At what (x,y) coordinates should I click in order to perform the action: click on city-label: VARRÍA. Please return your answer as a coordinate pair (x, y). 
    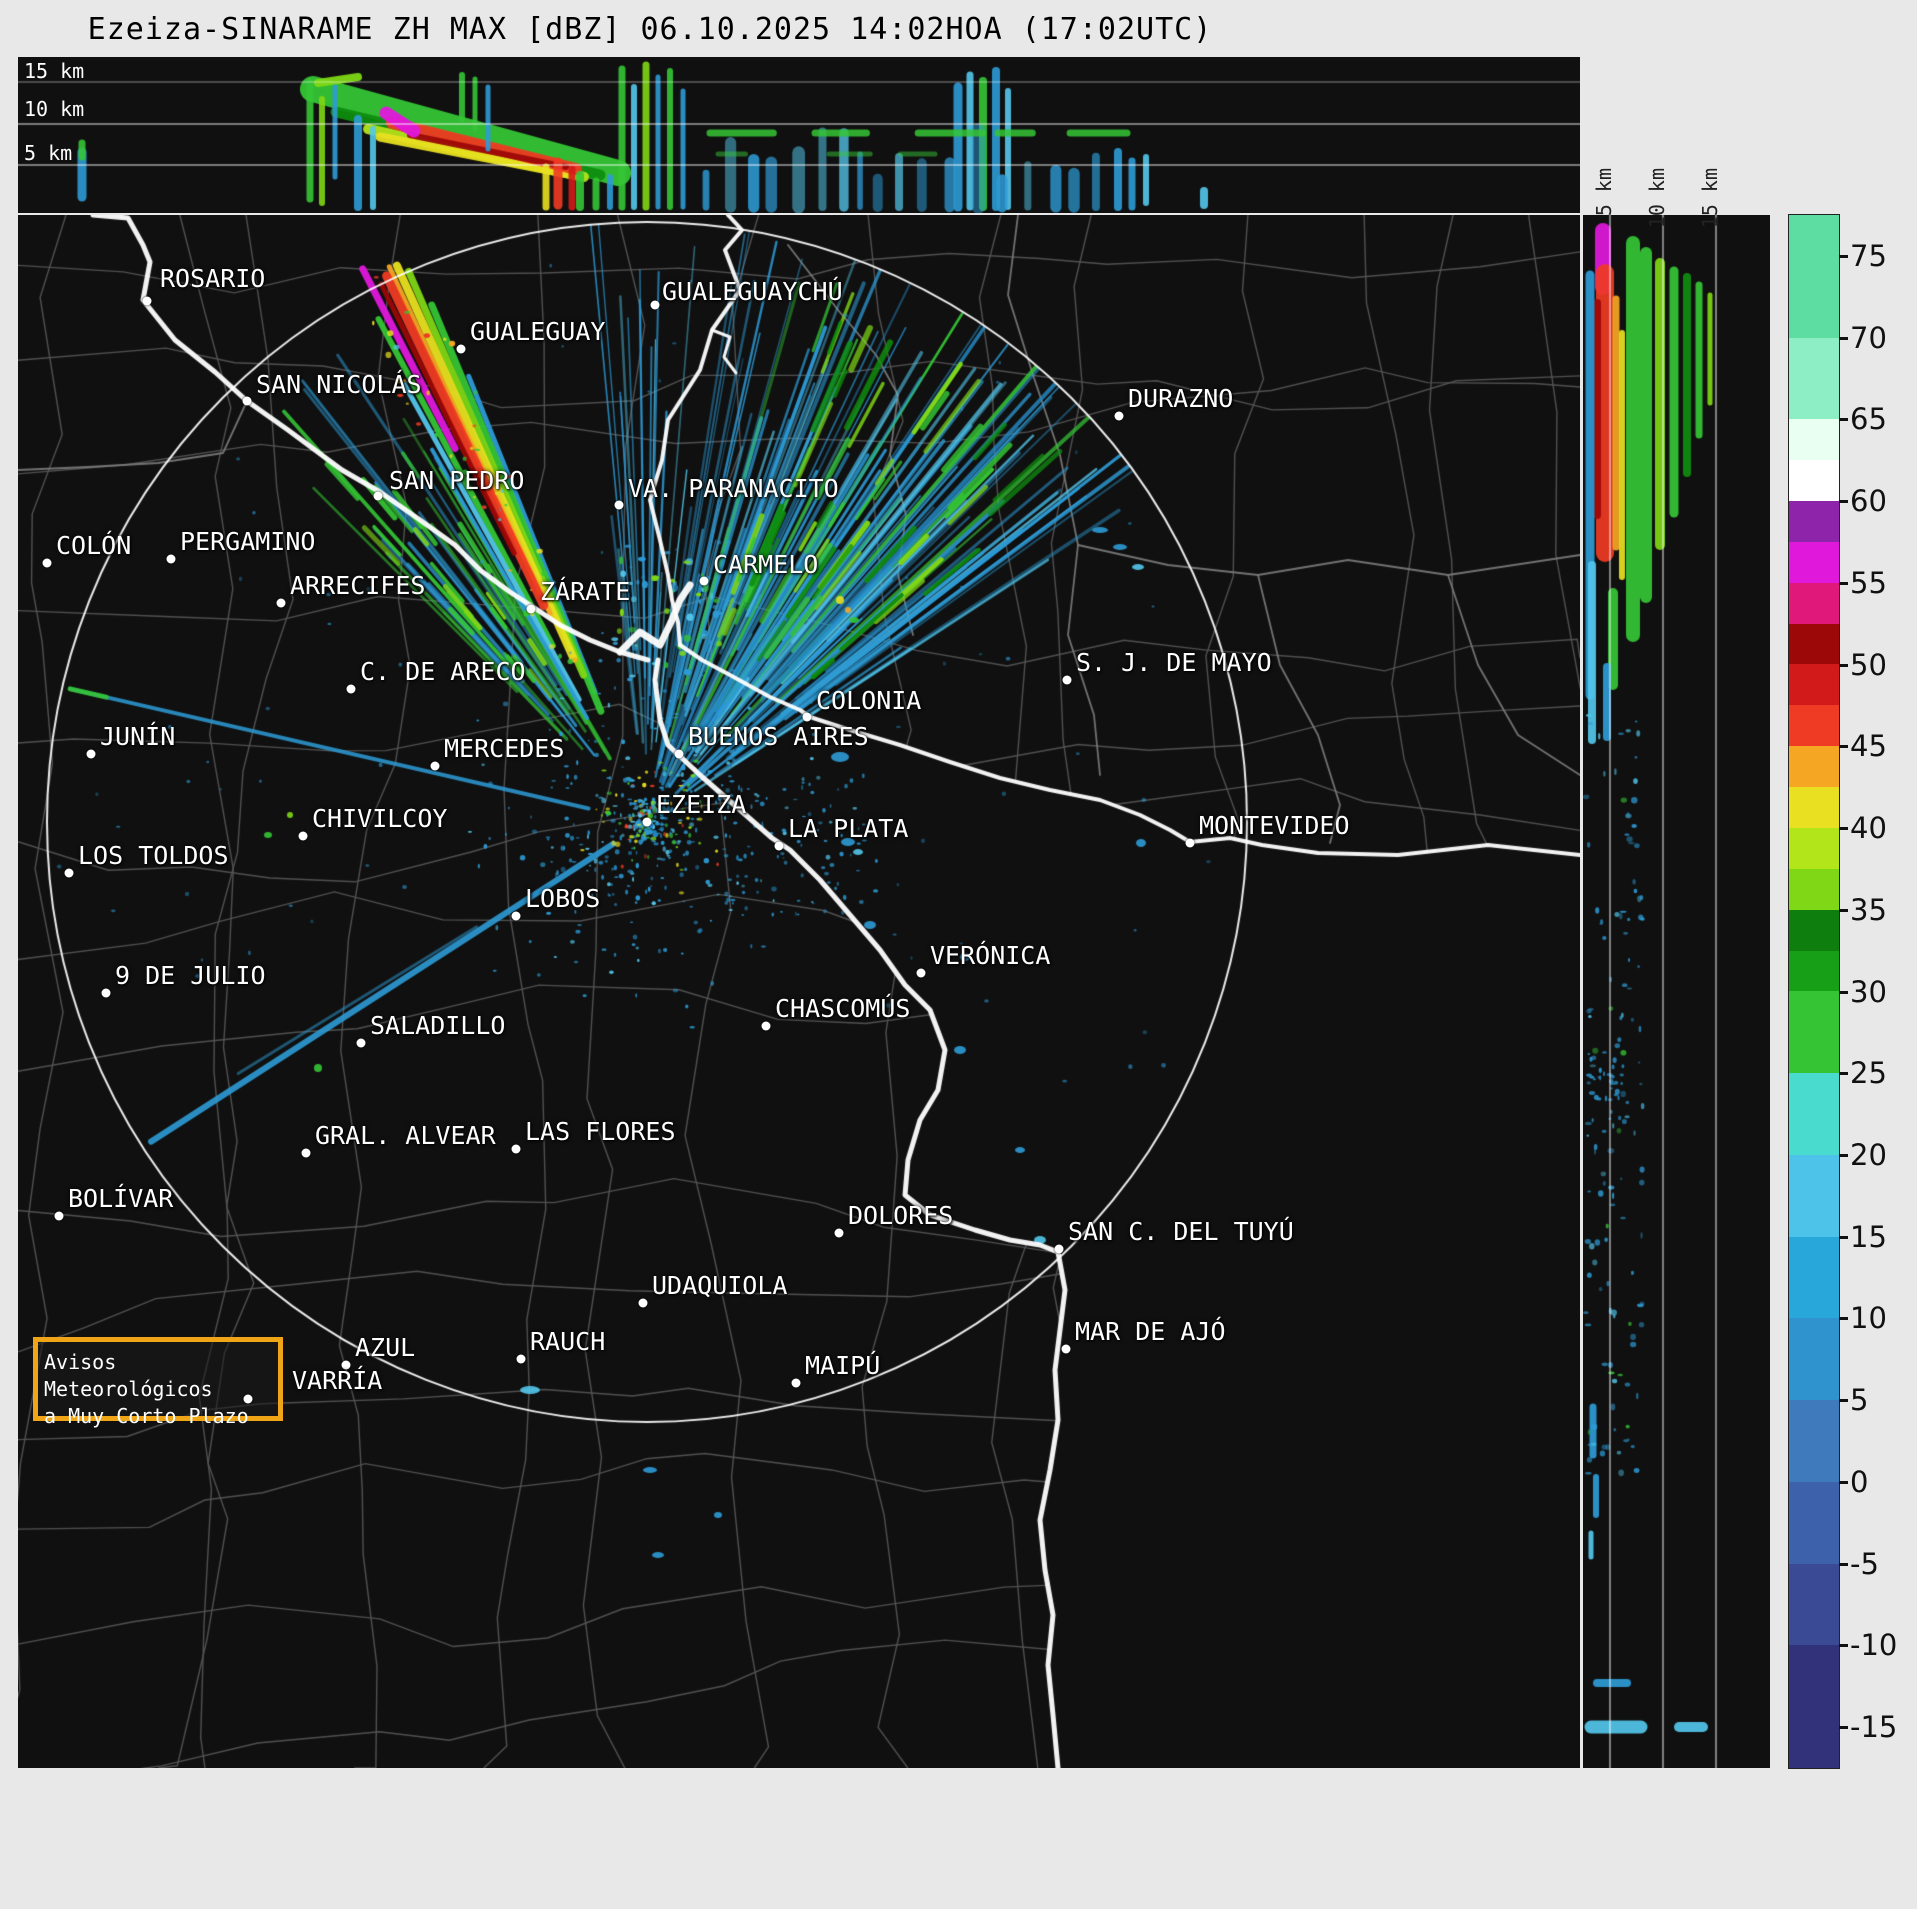
    Looking at the image, I should click on (337, 1380).